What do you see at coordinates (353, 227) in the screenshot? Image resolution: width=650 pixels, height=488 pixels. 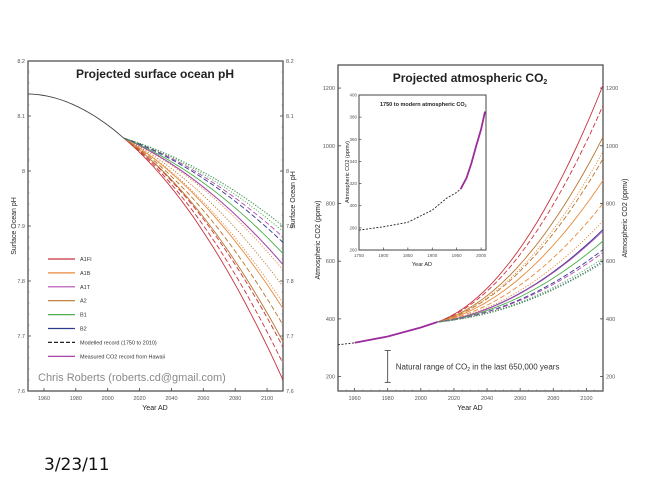 I see `inset-ytick-label: 280` at bounding box center [353, 227].